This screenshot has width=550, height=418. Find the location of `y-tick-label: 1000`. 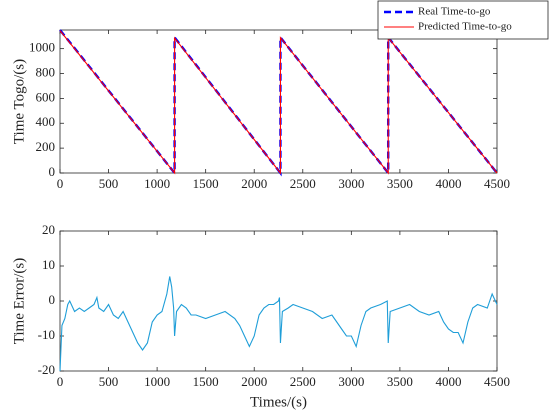

y-tick-label: 1000 is located at coordinates (42, 47).